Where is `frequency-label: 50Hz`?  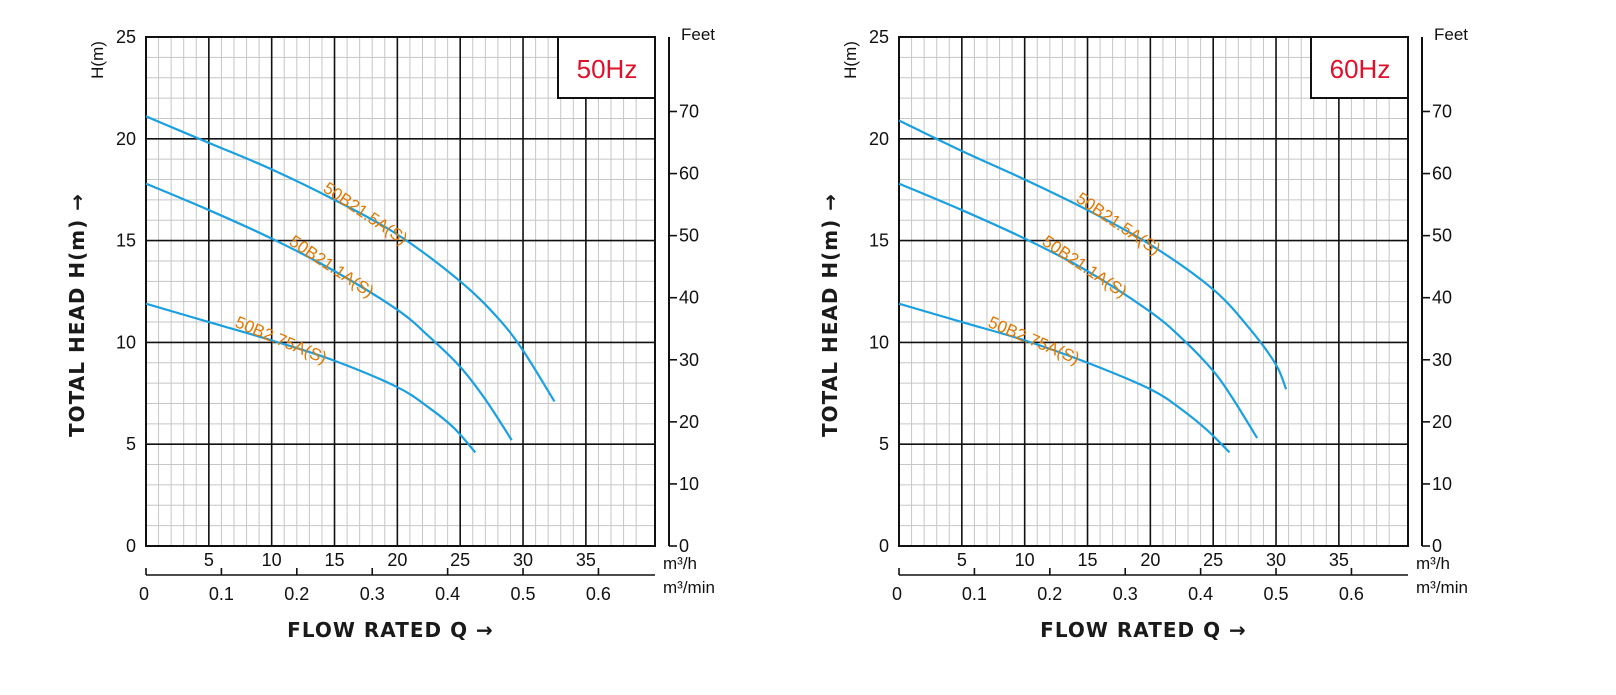 frequency-label: 50Hz is located at coordinates (607, 69).